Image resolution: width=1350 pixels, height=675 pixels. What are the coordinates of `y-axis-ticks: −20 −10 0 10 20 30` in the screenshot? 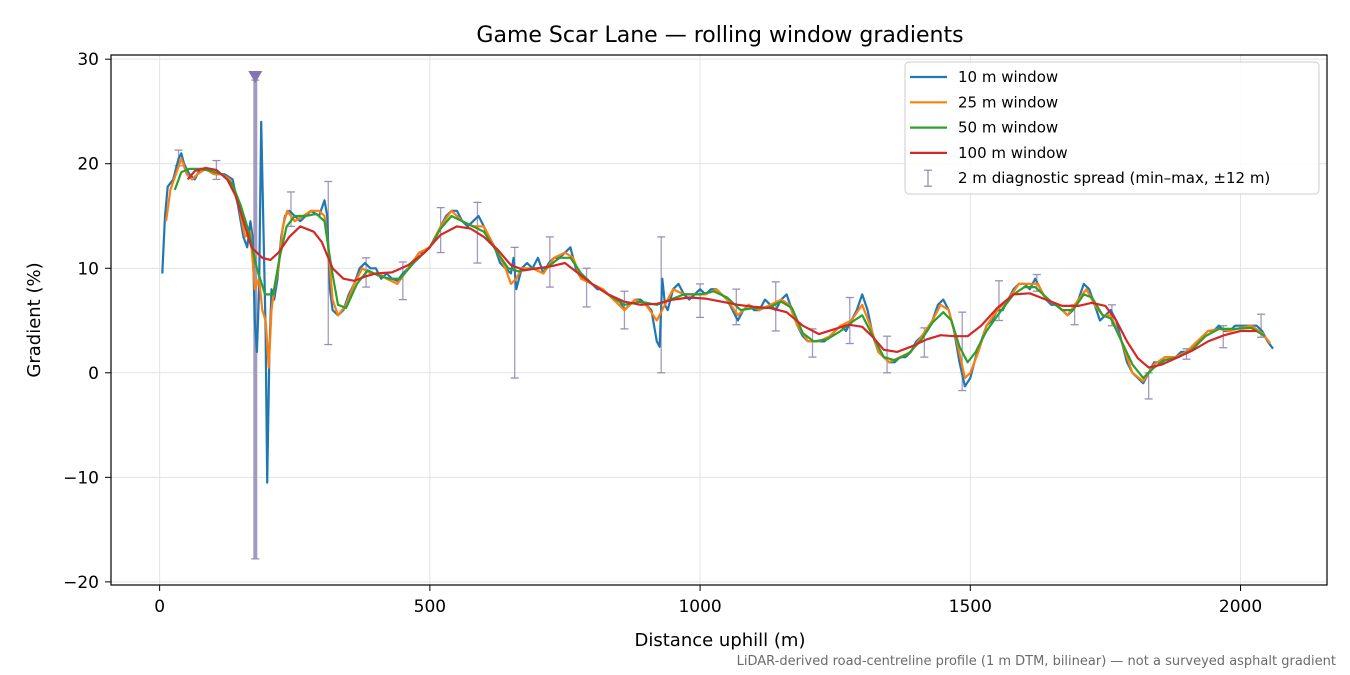 It's located at (87, 321).